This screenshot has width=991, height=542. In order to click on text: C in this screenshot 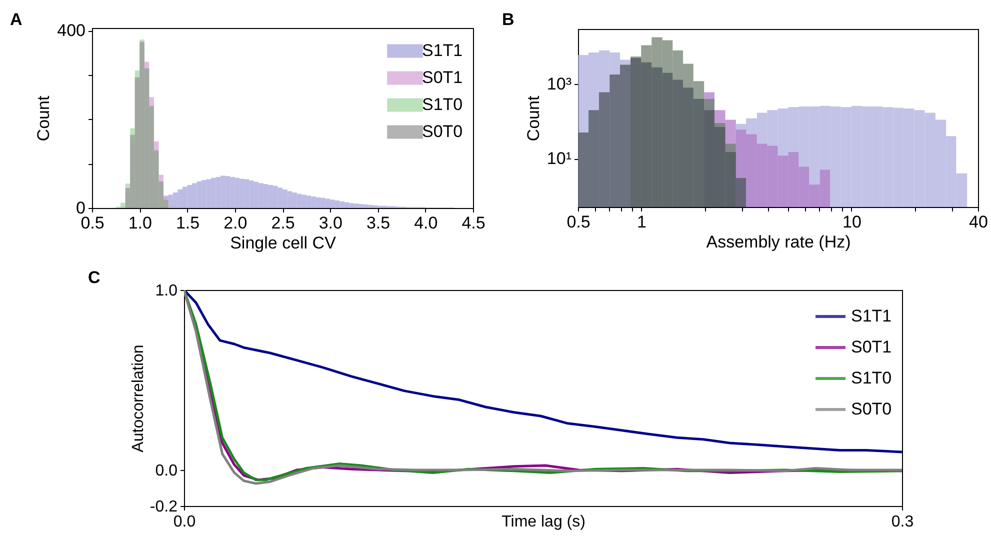, I will do `click(94, 278)`.